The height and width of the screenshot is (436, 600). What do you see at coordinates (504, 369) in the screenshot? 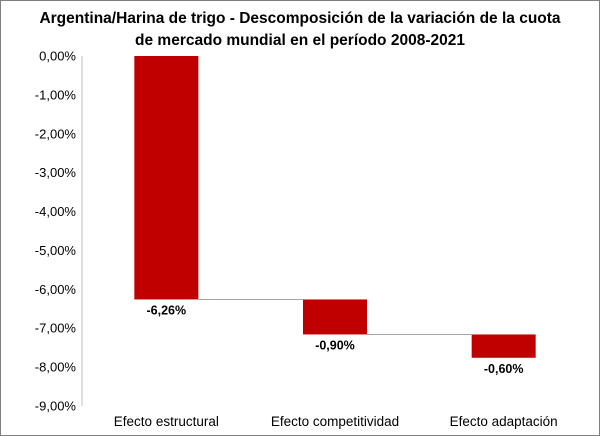
I see `data-label-3: -0,60%` at bounding box center [504, 369].